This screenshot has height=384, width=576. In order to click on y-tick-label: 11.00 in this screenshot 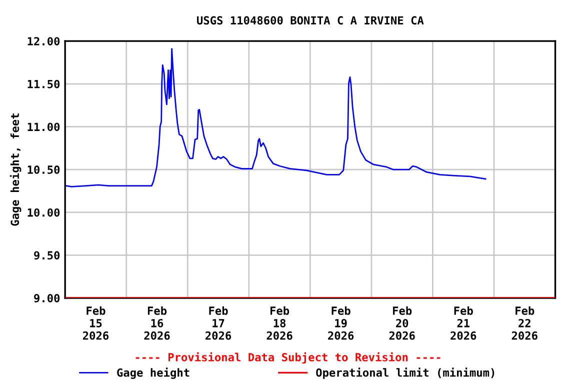, I will do `click(44, 127)`.